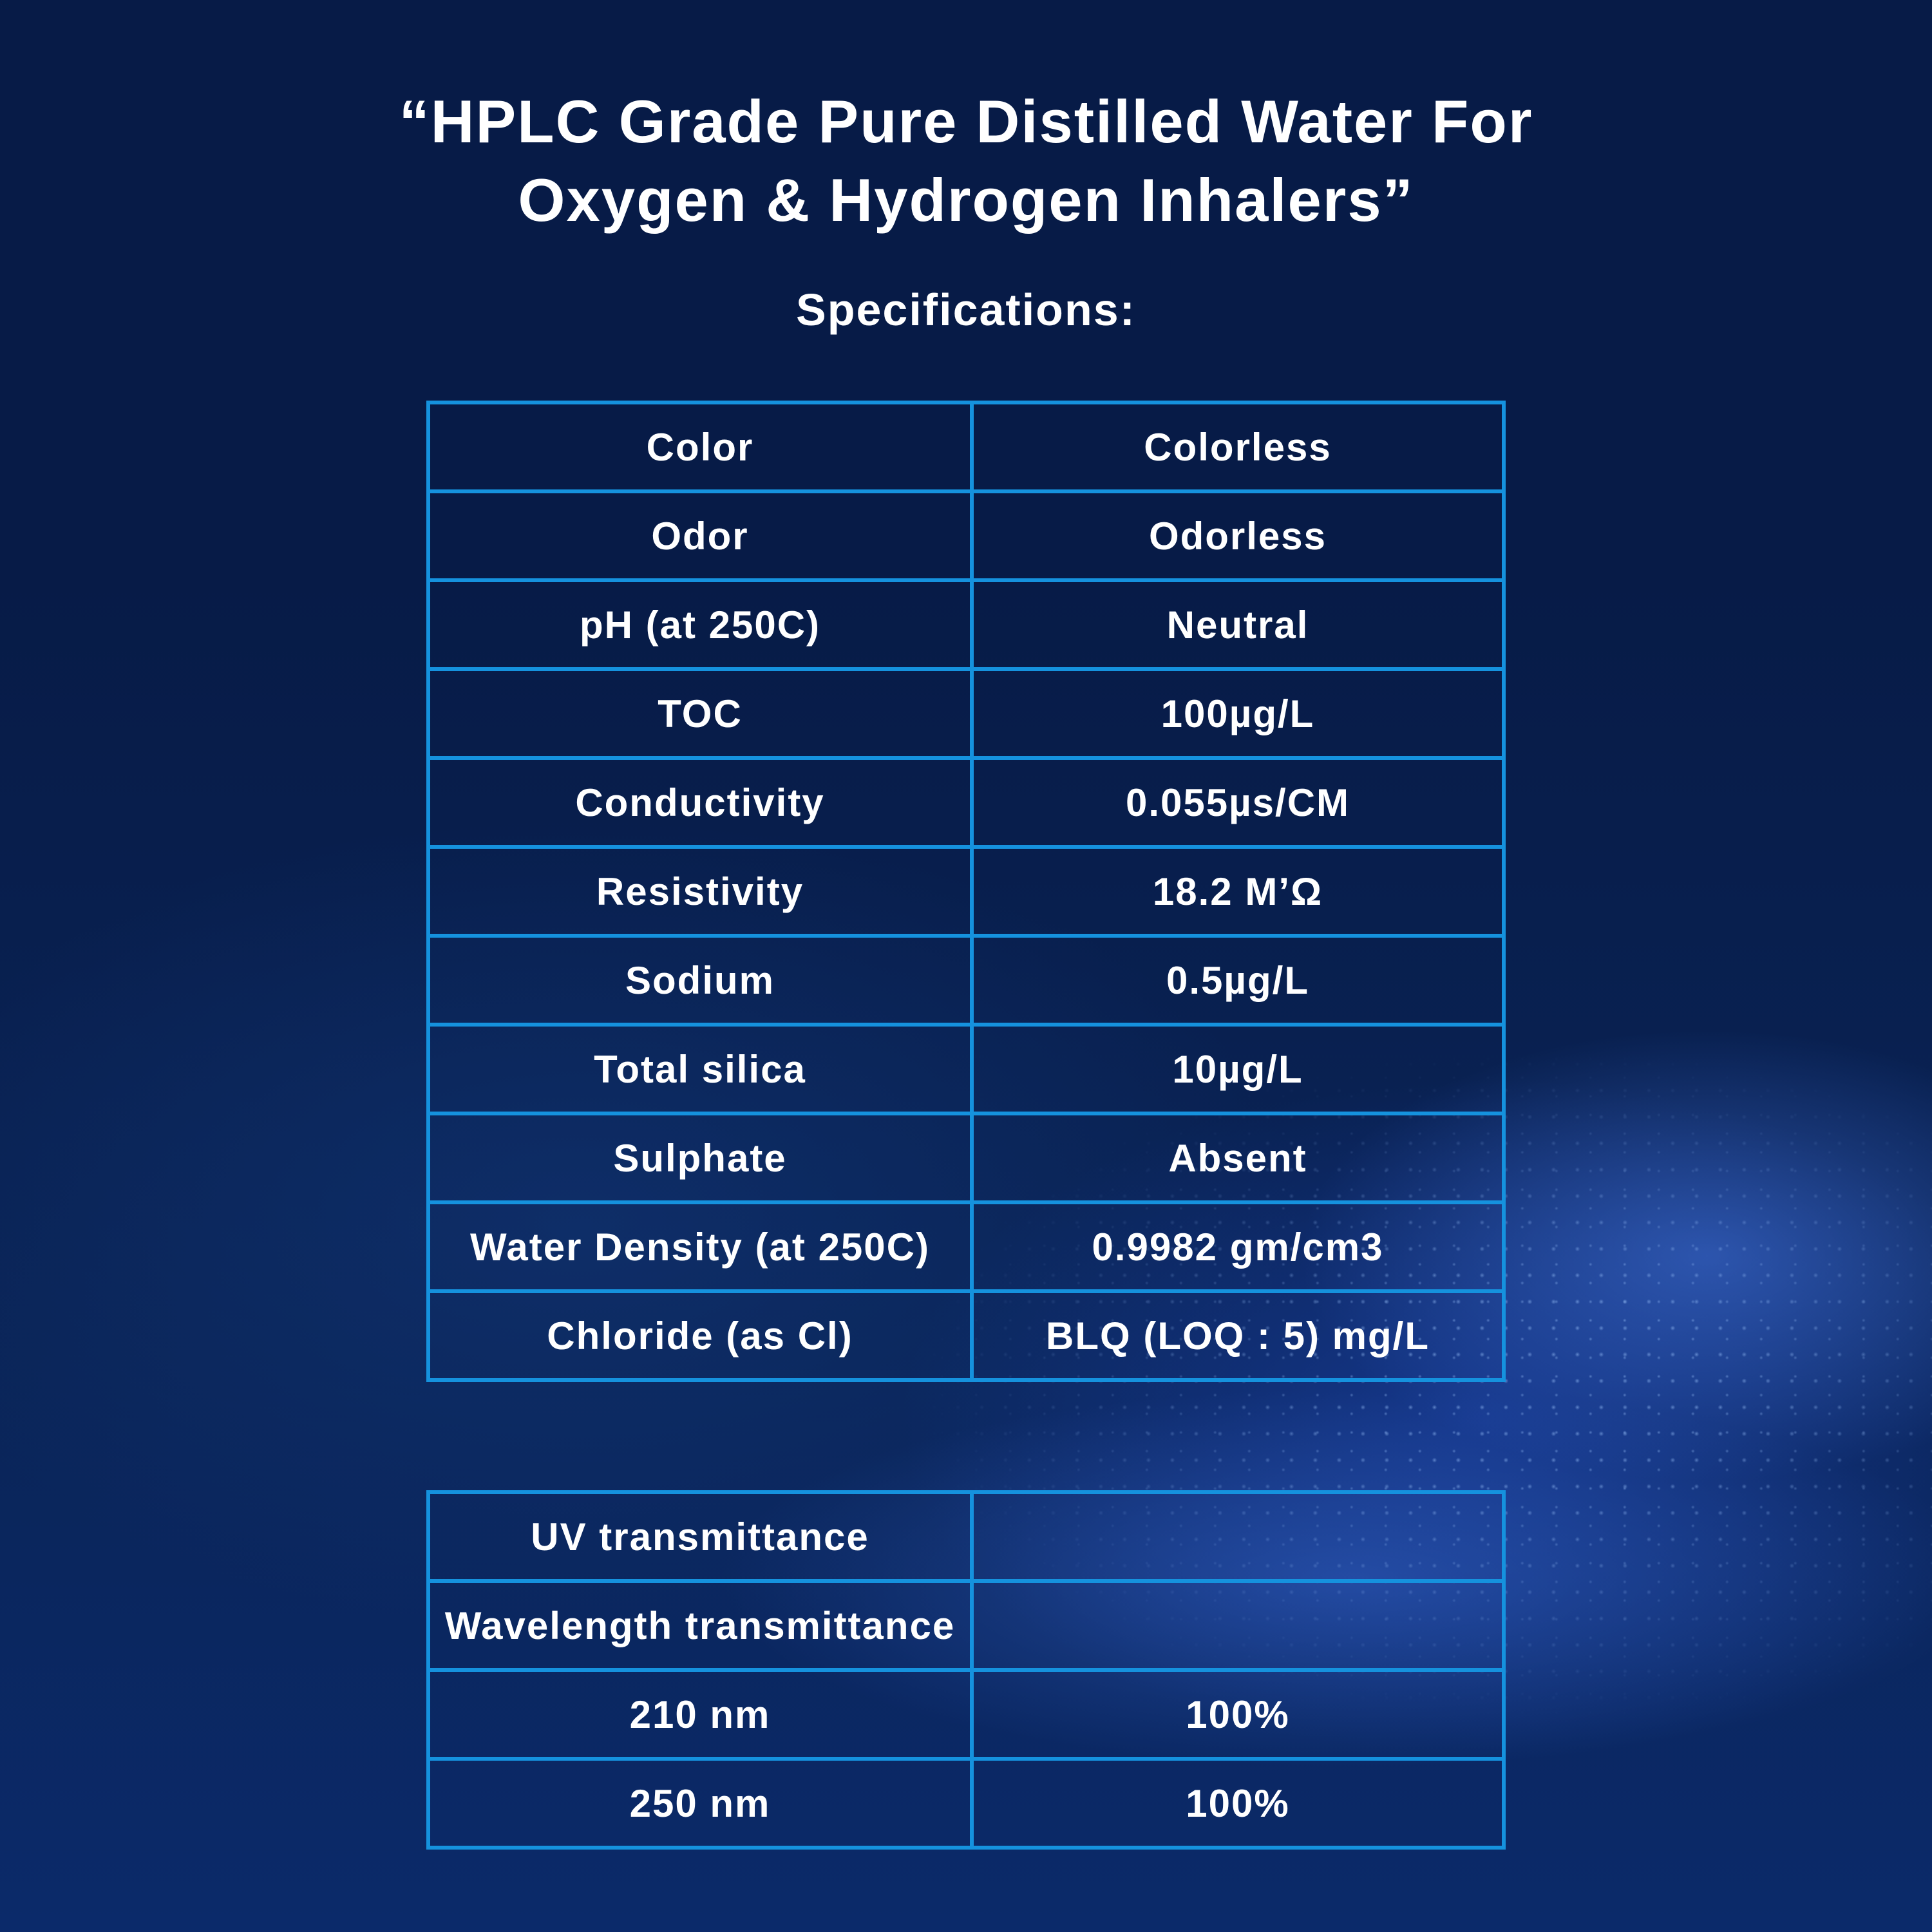  Describe the element at coordinates (700, 1069) in the screenshot. I see `spec-label: Total silica` at that location.